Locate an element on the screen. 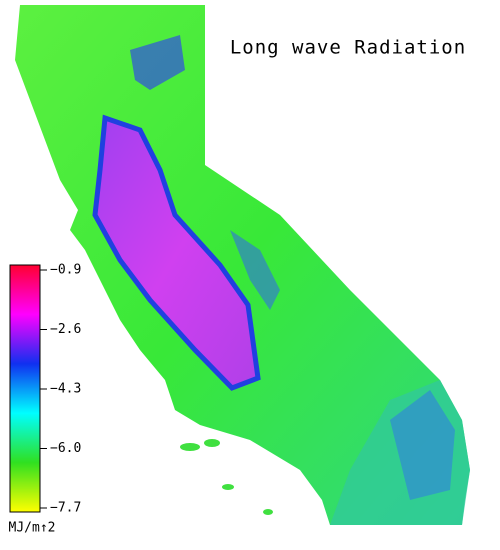  tick-label: −4.3 is located at coordinates (65, 389).